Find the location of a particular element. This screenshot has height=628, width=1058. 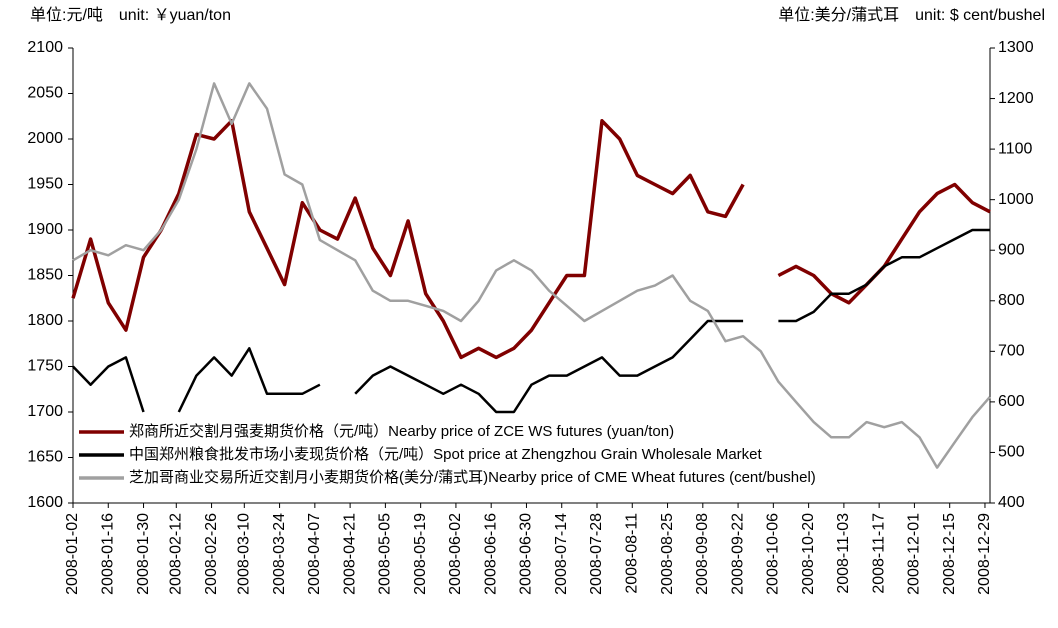

y-tick-label: 1950 is located at coordinates (45, 184).